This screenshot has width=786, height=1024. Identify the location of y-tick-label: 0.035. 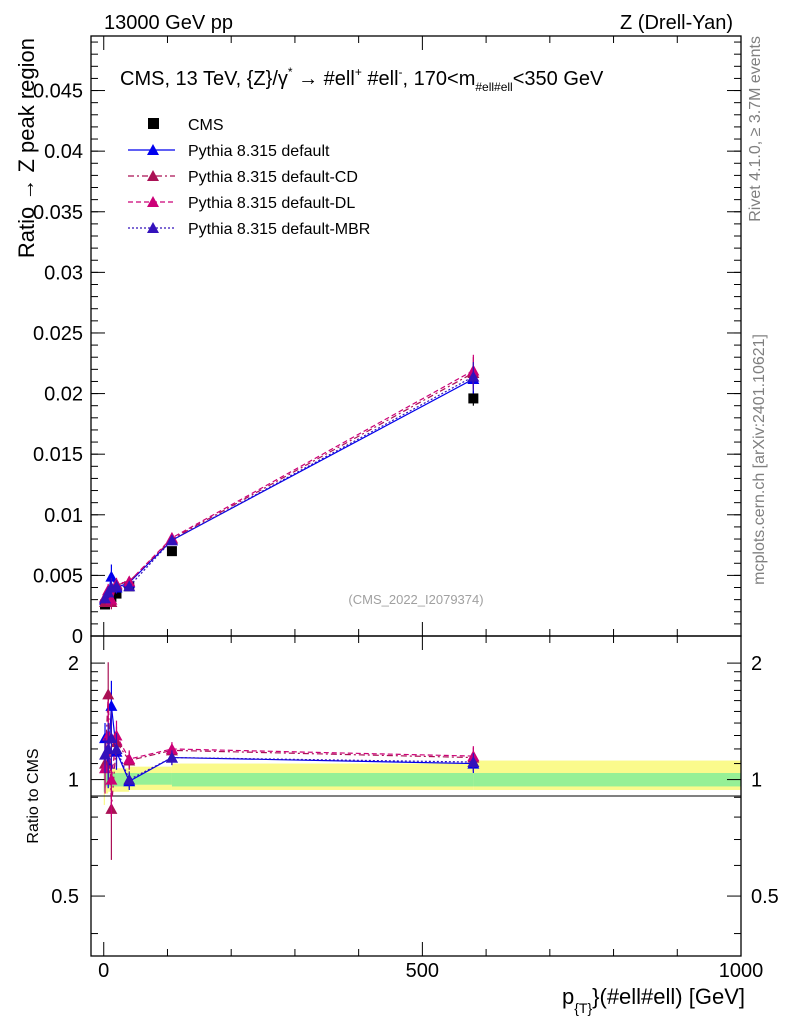
(58, 213).